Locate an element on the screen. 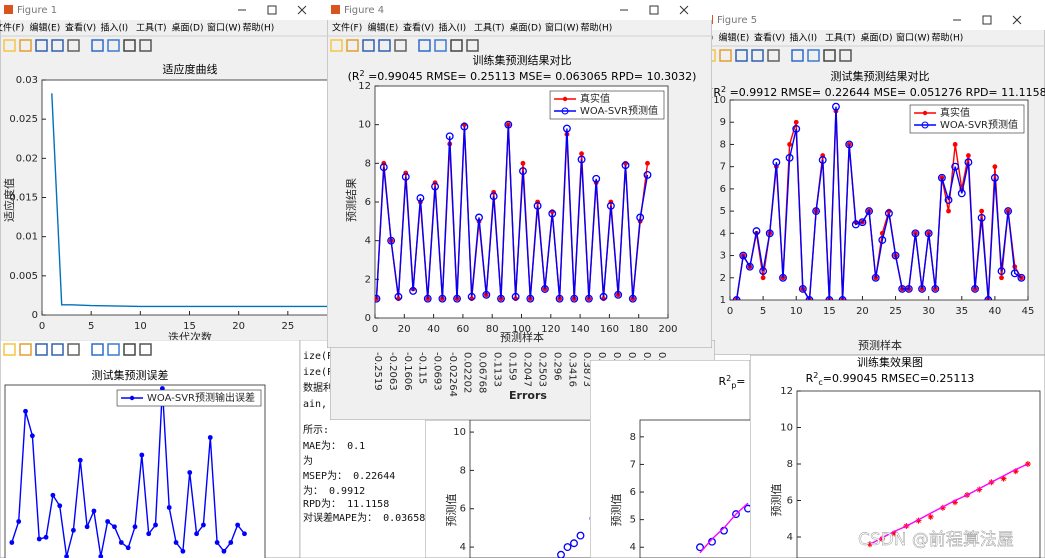  x-tick-label: 120 is located at coordinates (550, 329).